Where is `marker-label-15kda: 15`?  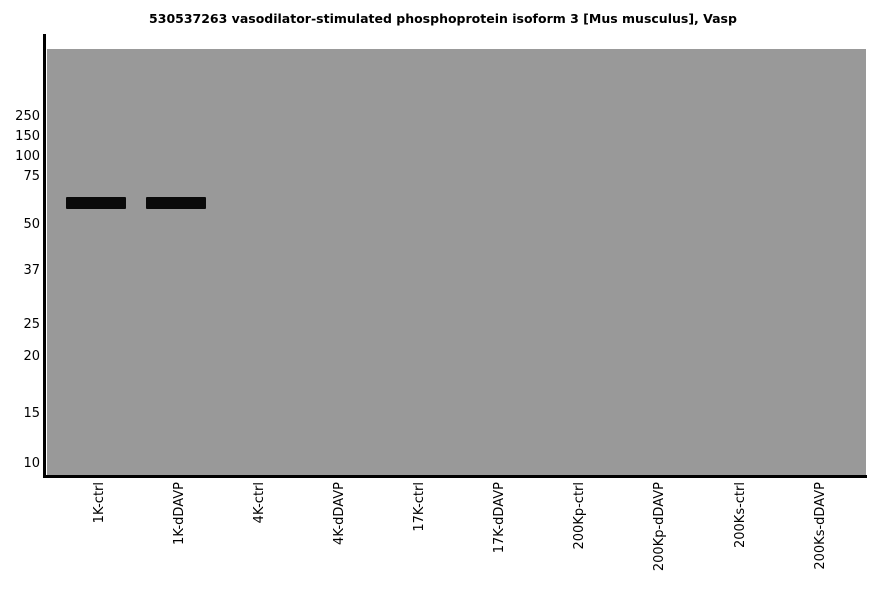
marker-label-15kda: 15 is located at coordinates (31, 413).